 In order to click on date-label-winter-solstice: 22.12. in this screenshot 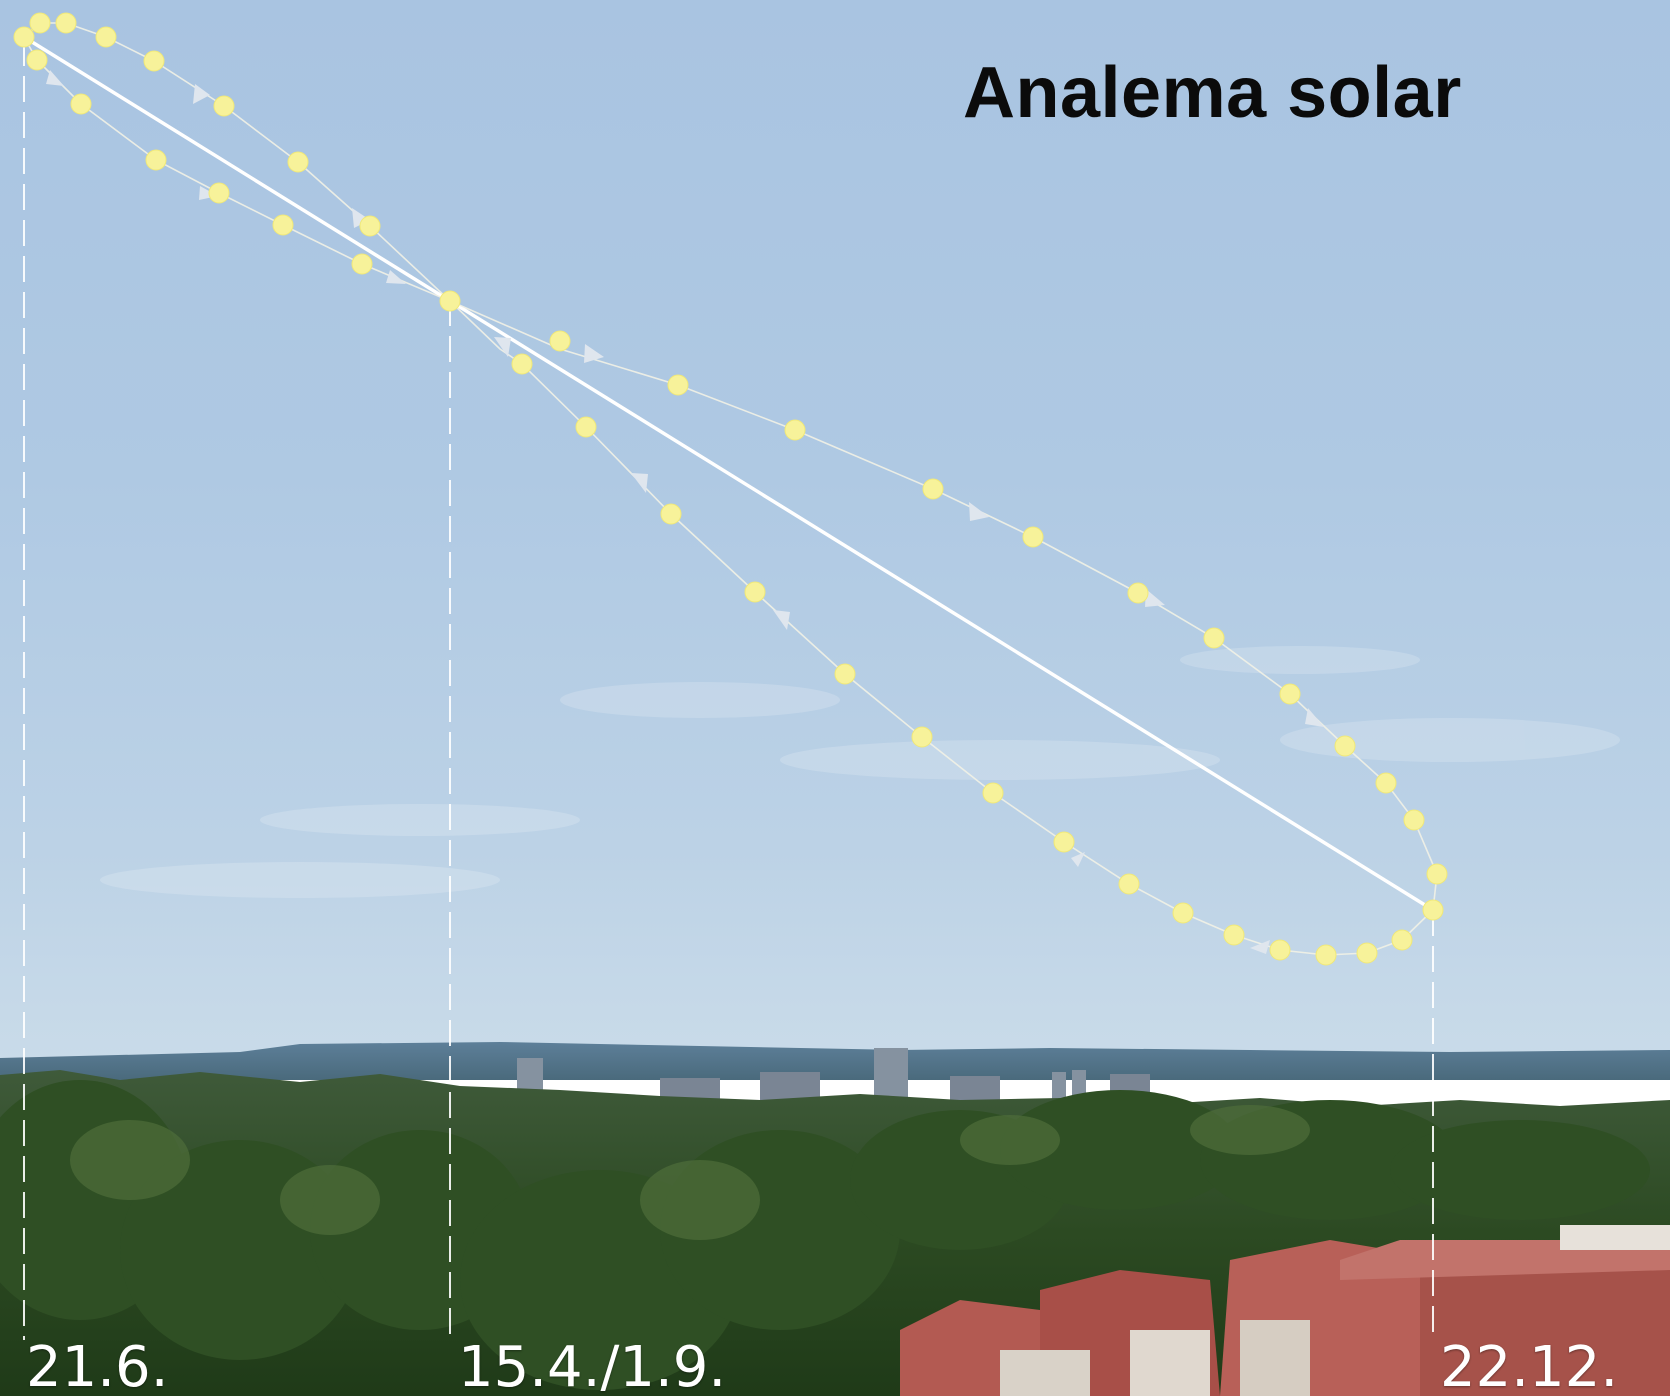, I will do `click(1529, 1365)`.